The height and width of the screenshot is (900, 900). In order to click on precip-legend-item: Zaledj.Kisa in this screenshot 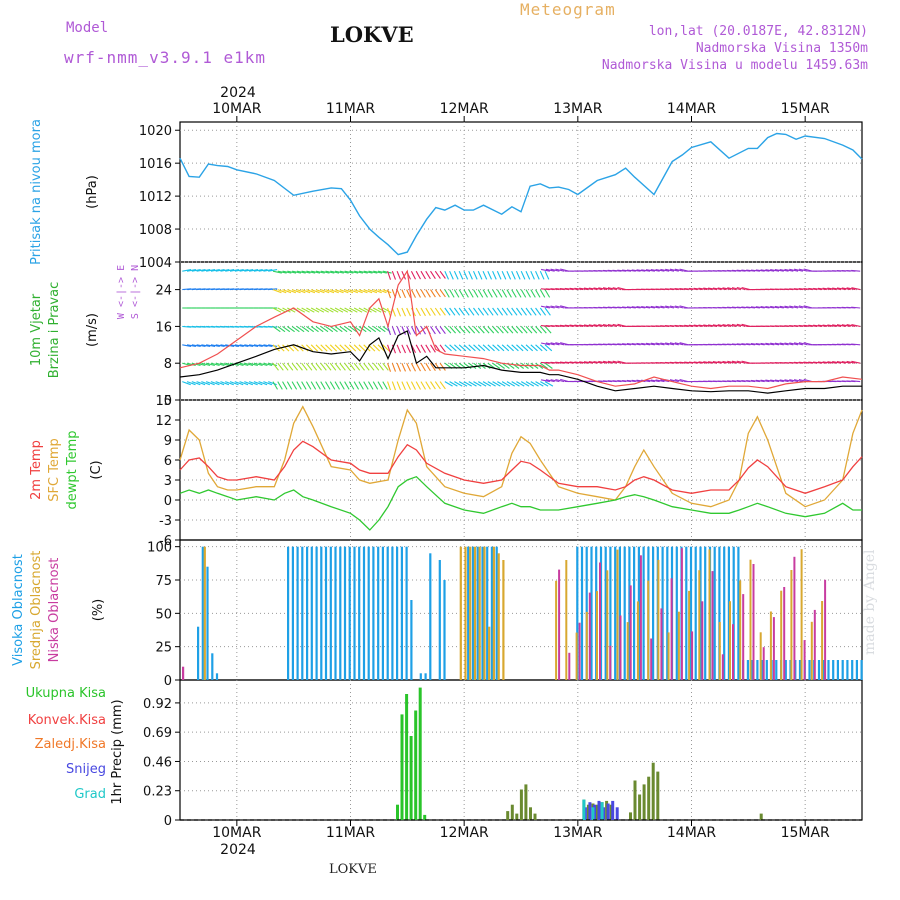, I will do `click(70, 744)`.